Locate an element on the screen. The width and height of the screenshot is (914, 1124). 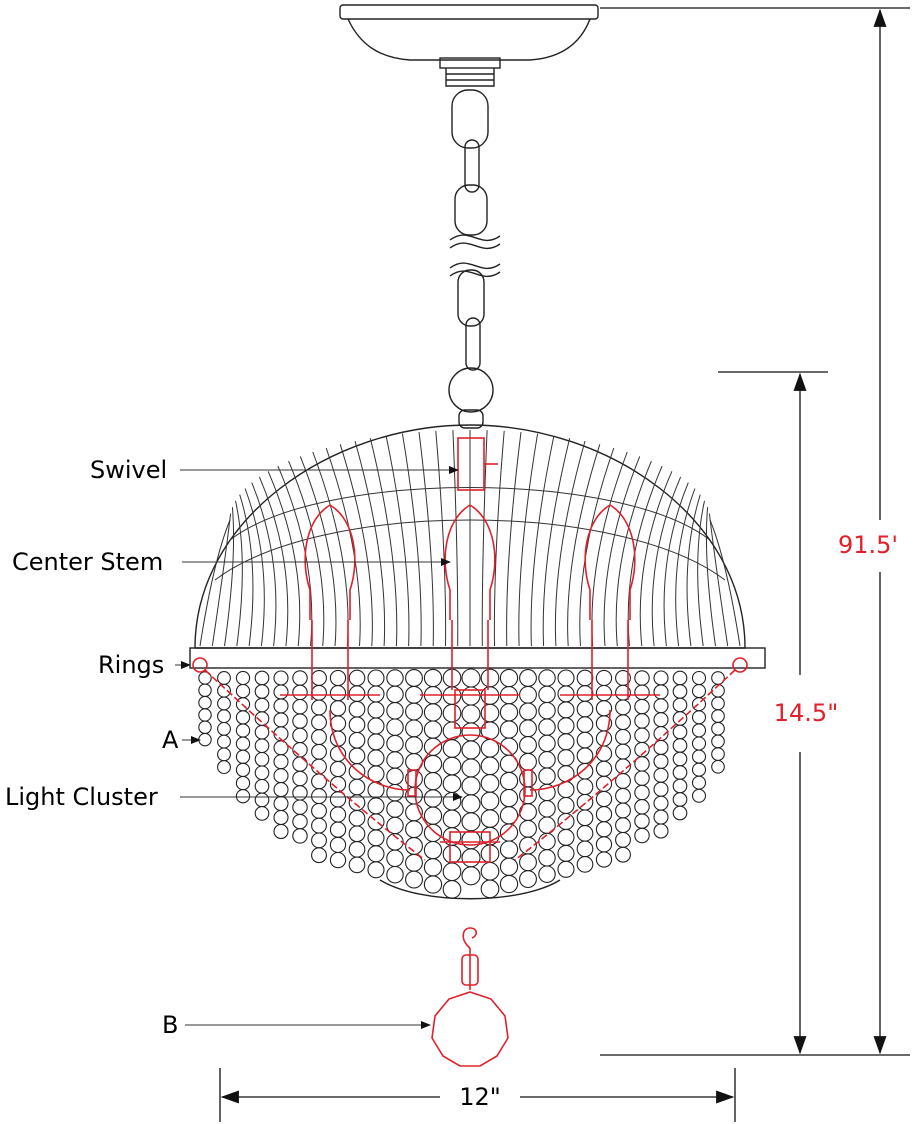
dimension-label: 12" is located at coordinates (480, 1097).